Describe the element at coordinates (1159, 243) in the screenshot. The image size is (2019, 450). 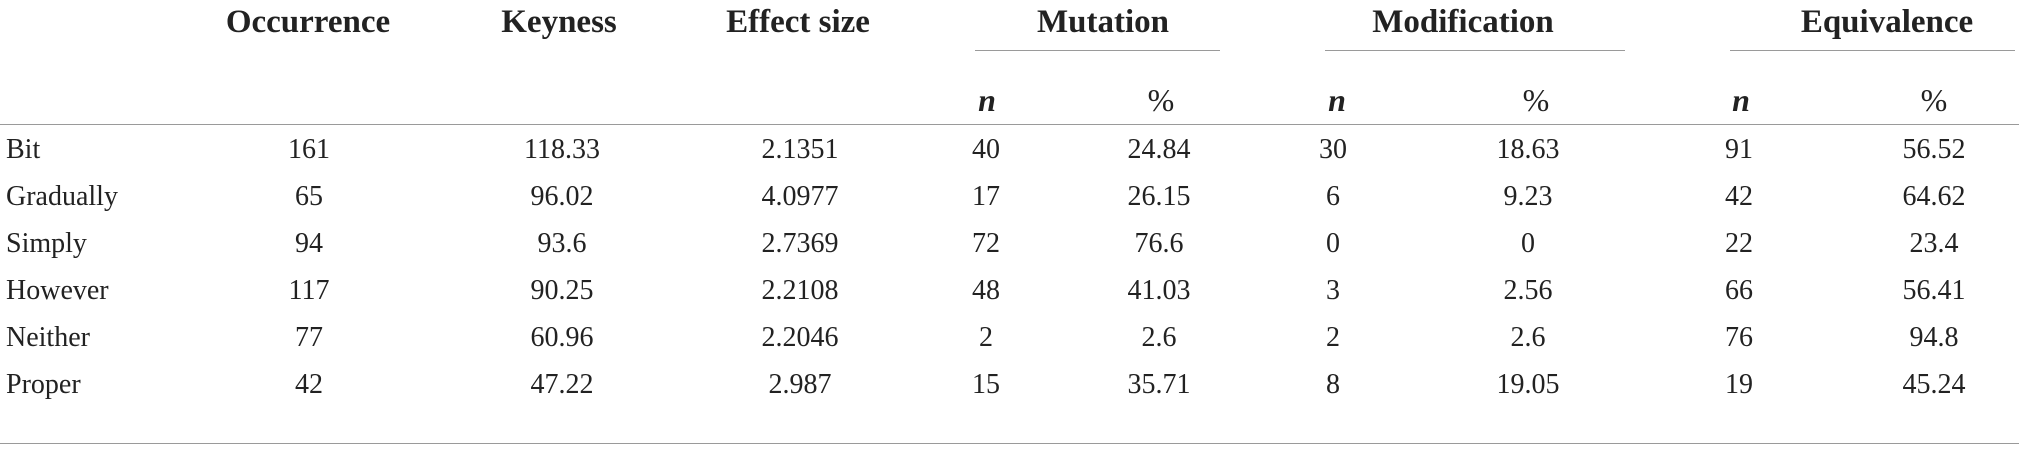
I see `cell-mut-pct: 76.6` at that location.